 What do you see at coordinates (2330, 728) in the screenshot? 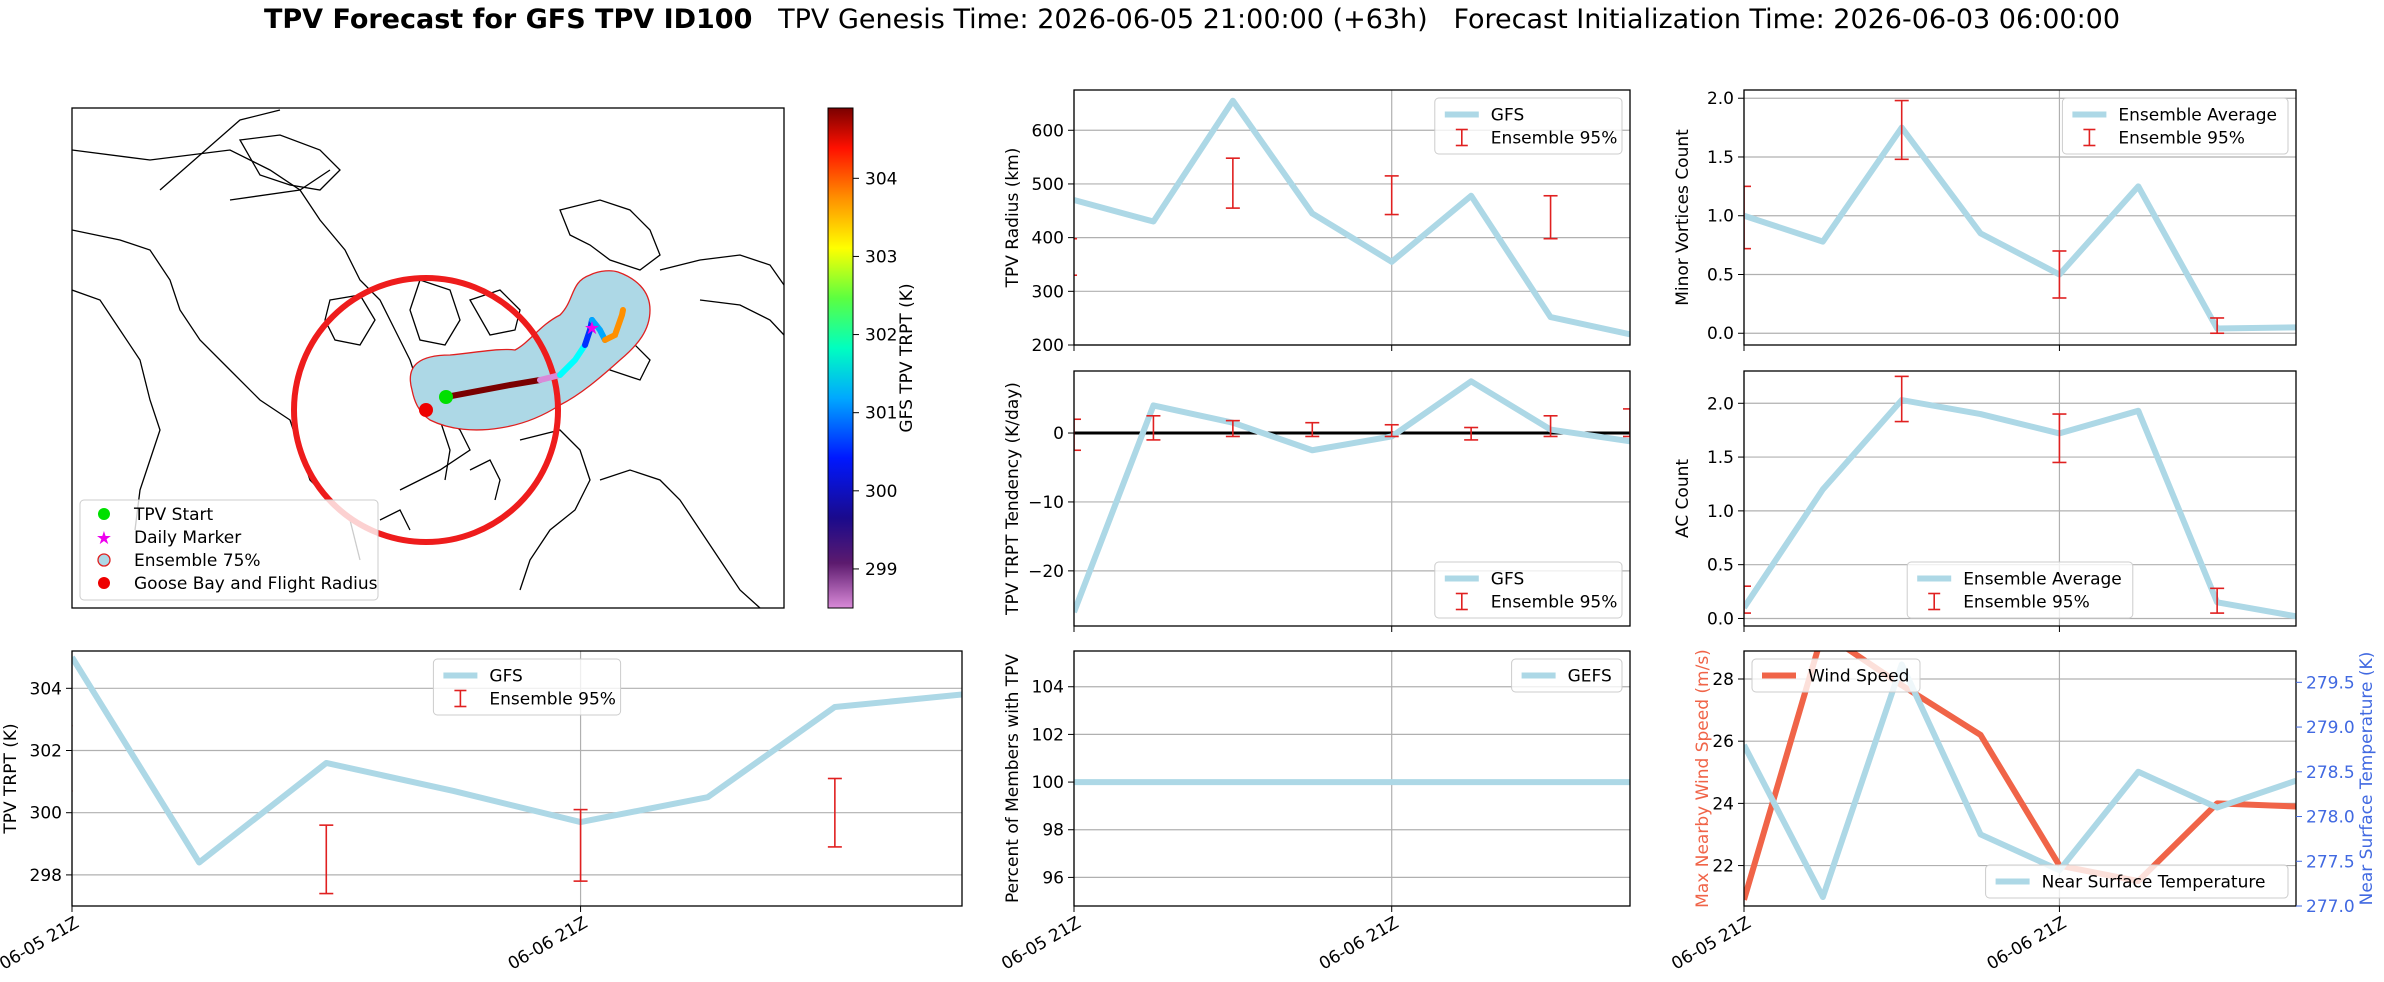
I see `y-tick-label-right: 279.0` at bounding box center [2330, 728].